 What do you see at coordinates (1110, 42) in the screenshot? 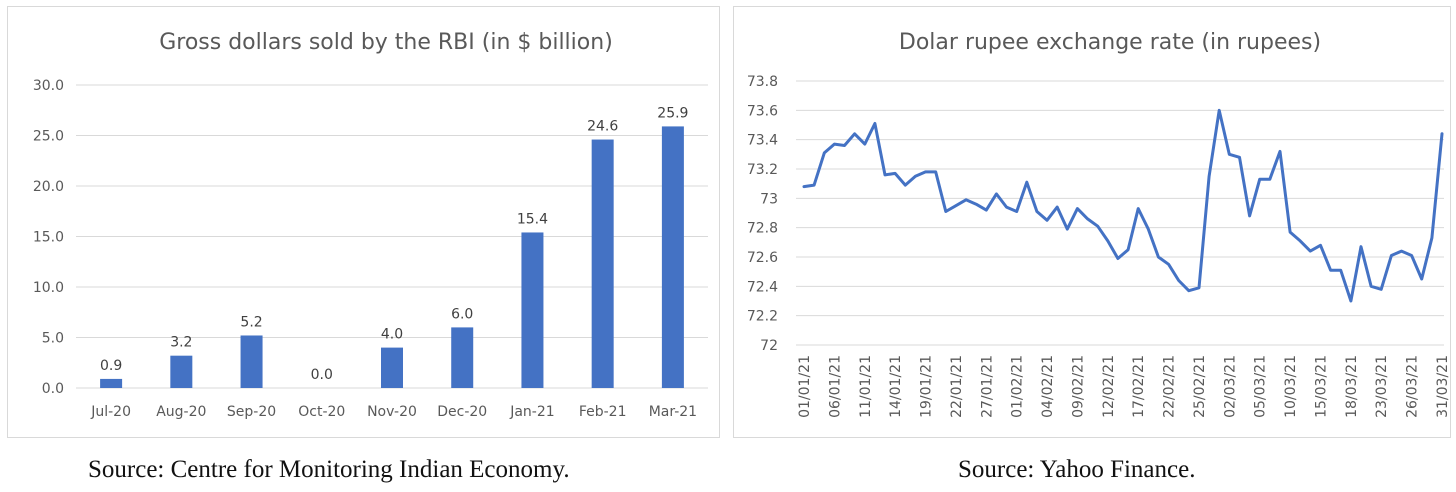
I see `chart-title: Dolar rupee exchange rate (in rupees)` at bounding box center [1110, 42].